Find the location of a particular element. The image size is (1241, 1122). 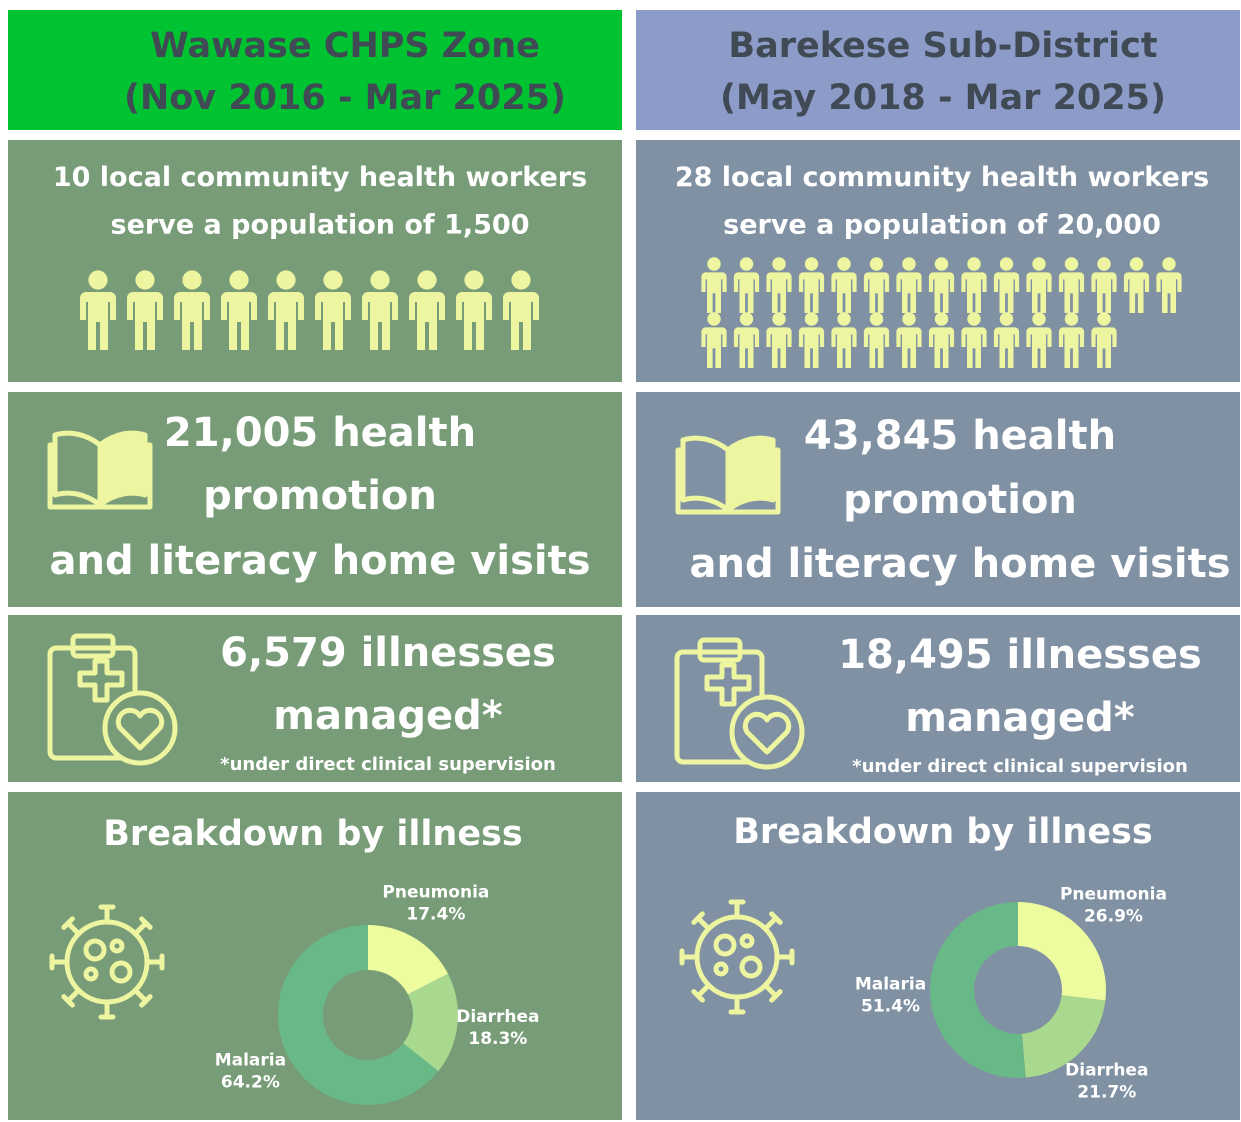

population-text: serve a population of 1,500 is located at coordinates (320, 225).